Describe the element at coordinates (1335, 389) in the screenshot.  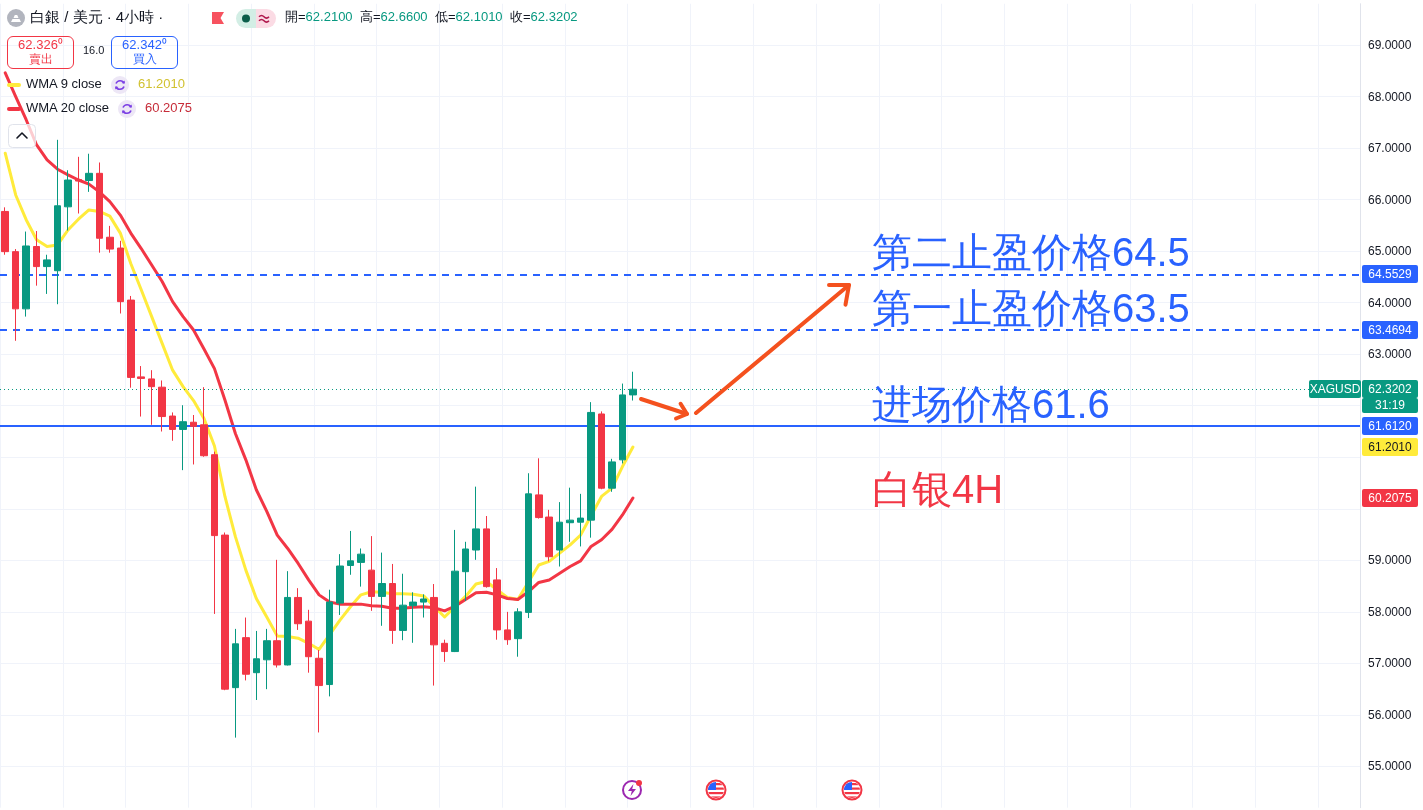
I see `annotation: XAGUSD` at that location.